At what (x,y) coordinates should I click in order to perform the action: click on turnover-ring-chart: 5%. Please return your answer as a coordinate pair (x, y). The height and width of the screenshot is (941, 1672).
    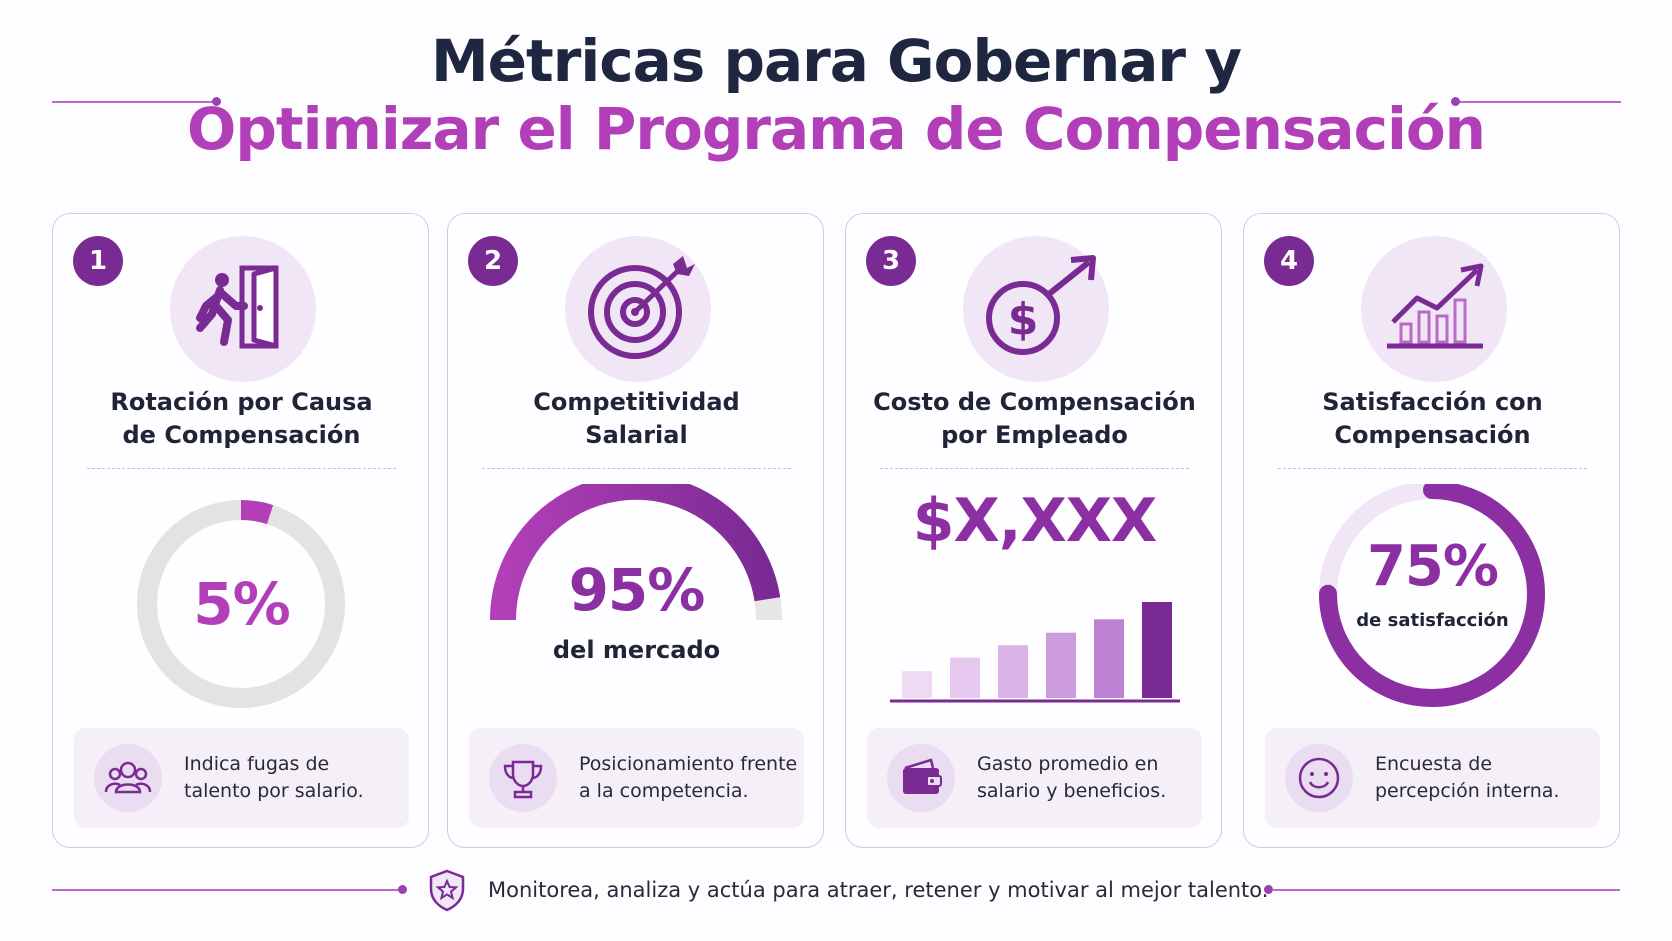
    Looking at the image, I should click on (241, 609).